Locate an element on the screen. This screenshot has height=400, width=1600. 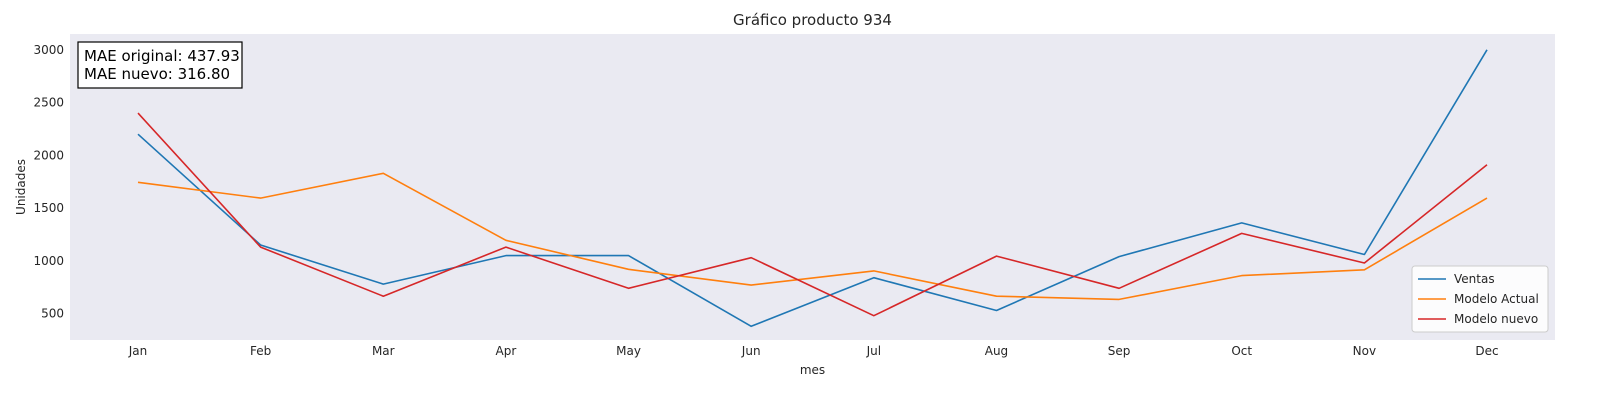
annotation-line-mae-original: MAE original: 437.93 is located at coordinates (162, 56).